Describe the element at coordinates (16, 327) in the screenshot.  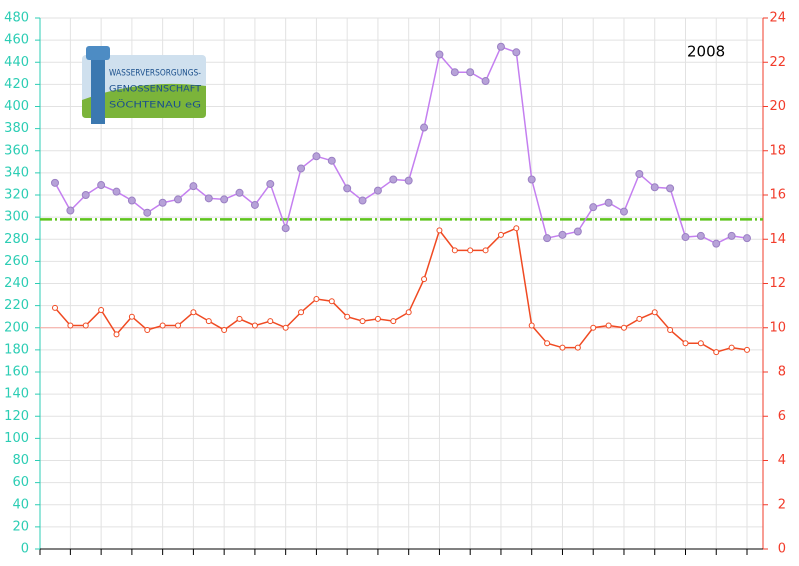
I see `y-tick-label: 200` at that location.